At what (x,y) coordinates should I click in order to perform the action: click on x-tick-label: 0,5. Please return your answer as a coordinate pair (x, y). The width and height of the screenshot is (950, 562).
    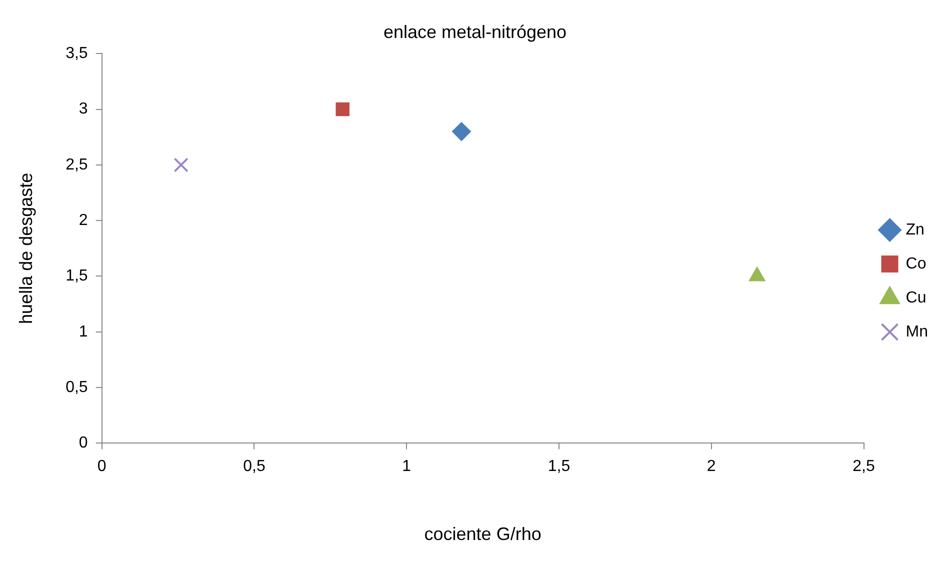
    Looking at the image, I should click on (254, 467).